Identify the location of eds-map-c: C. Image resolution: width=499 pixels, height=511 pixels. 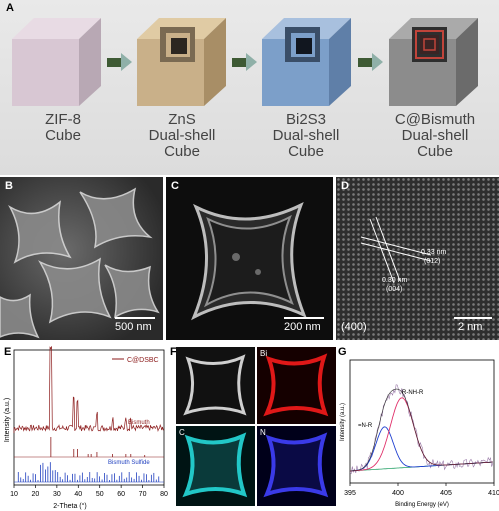
(215, 466).